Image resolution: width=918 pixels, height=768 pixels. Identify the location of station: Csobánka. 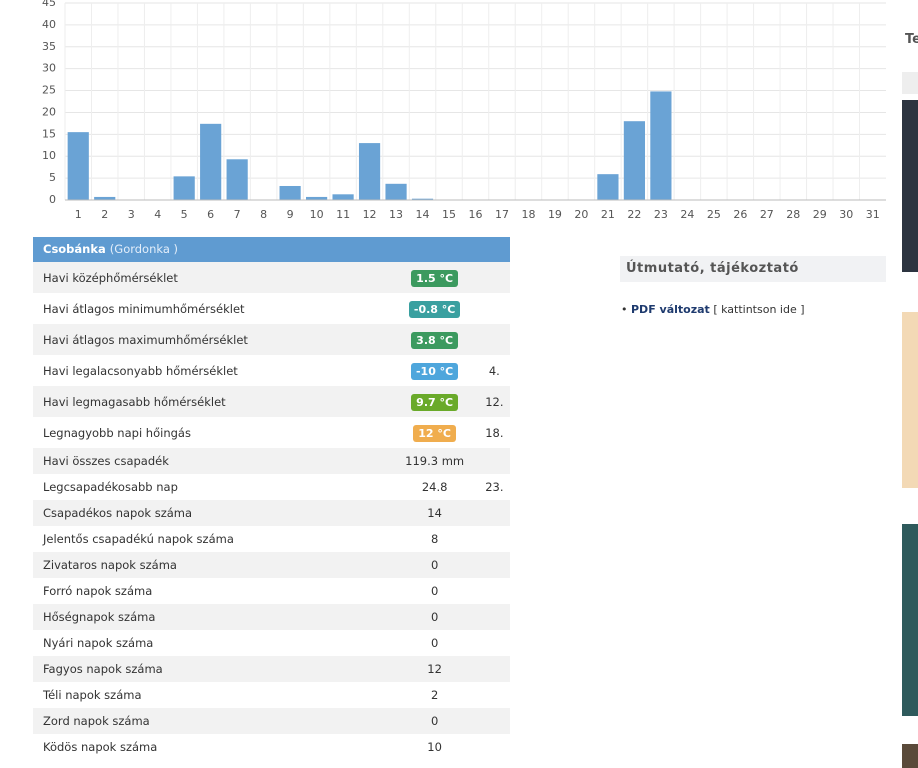
(74, 249).